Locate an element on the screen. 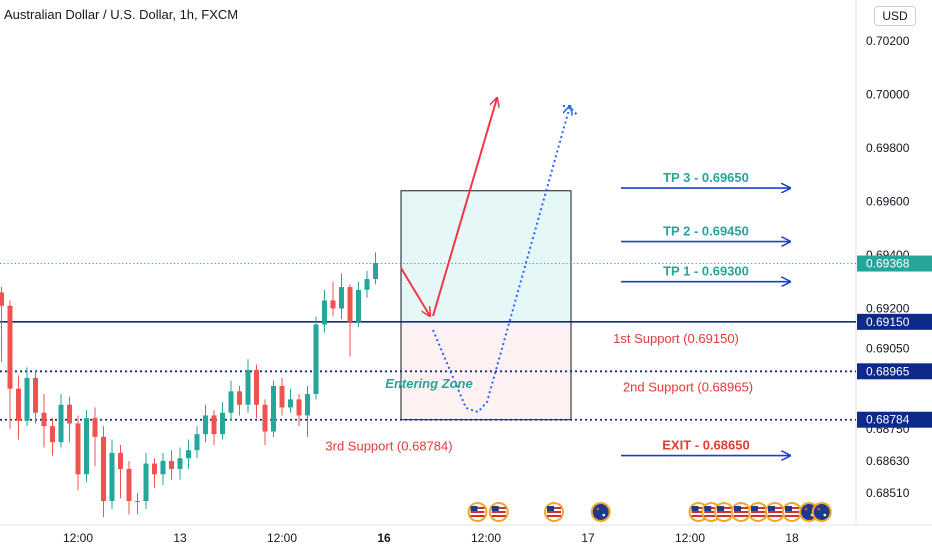 The height and width of the screenshot is (550, 932). tp3-label: TP 3 - 0.69650 is located at coordinates (706, 177).